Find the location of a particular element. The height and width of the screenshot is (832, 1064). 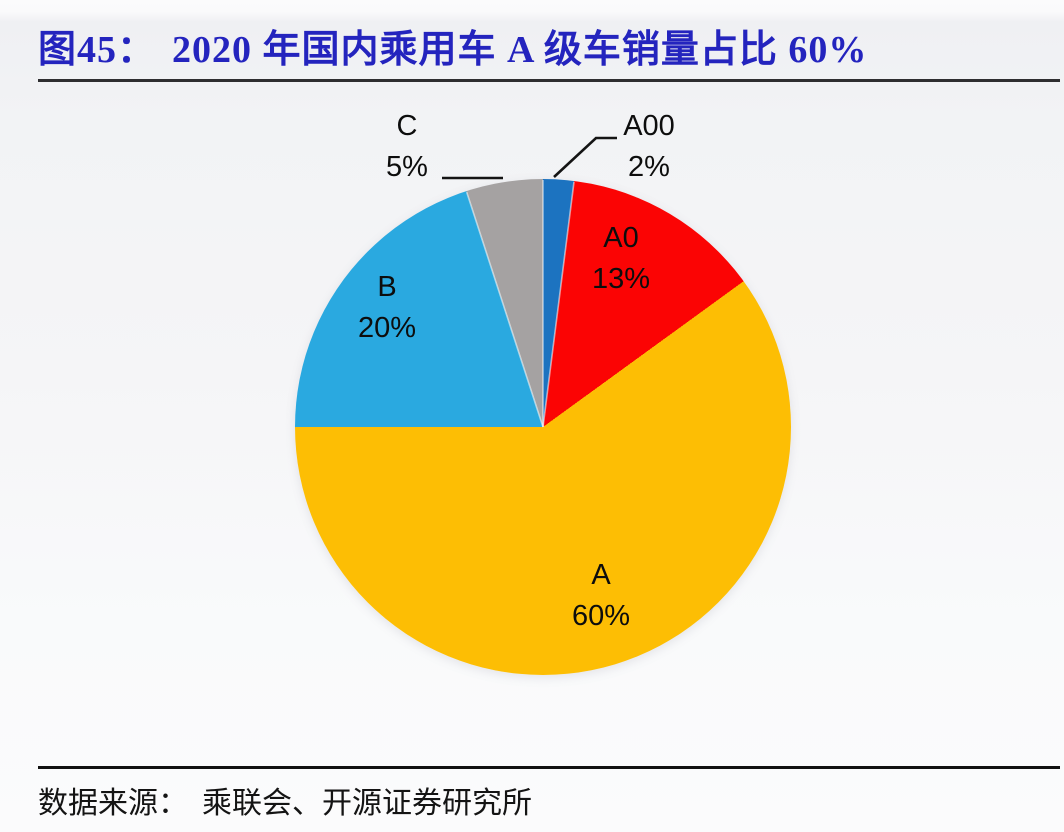

data-source-text: 乘联会、开源证券研究所 is located at coordinates (367, 803).